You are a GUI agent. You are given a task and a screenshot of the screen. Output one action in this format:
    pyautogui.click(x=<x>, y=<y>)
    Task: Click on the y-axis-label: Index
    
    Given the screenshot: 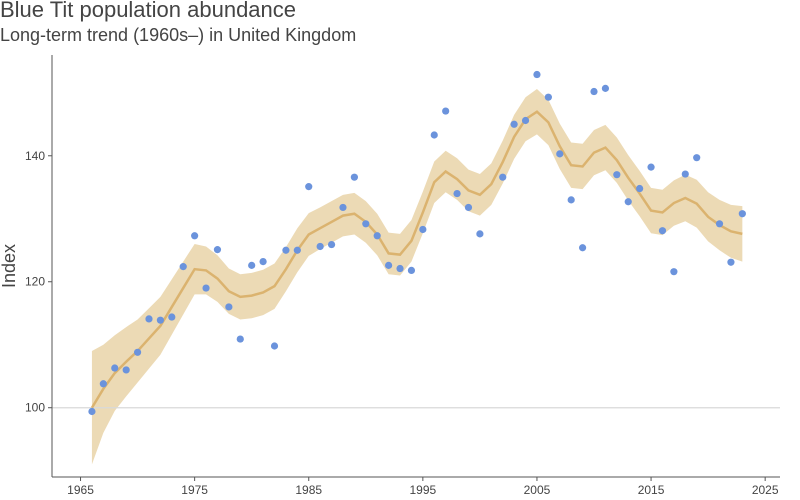 What is the action you would take?
    pyautogui.click(x=9, y=266)
    